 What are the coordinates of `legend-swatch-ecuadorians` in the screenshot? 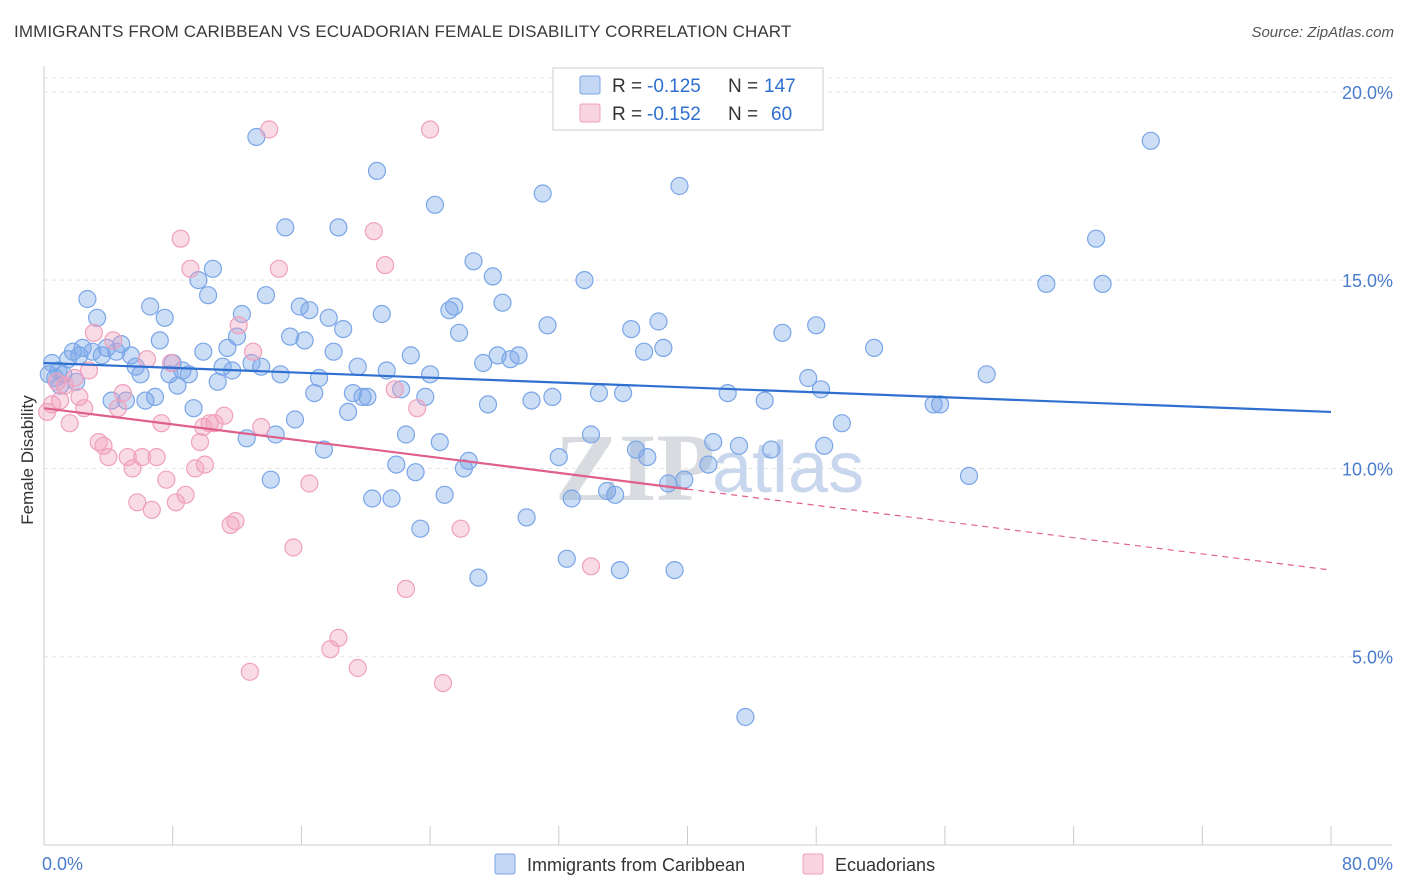 It's located at (590, 113).